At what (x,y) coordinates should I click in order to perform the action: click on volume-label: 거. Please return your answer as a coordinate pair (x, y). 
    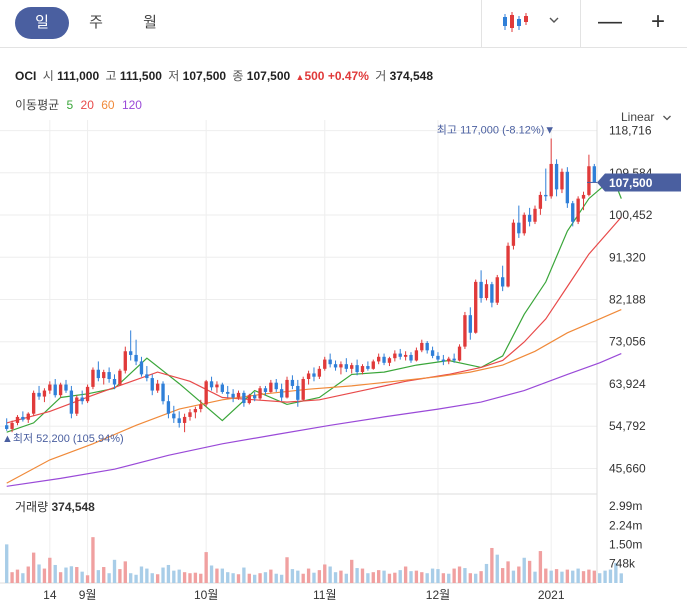
    Looking at the image, I should click on (381, 76).